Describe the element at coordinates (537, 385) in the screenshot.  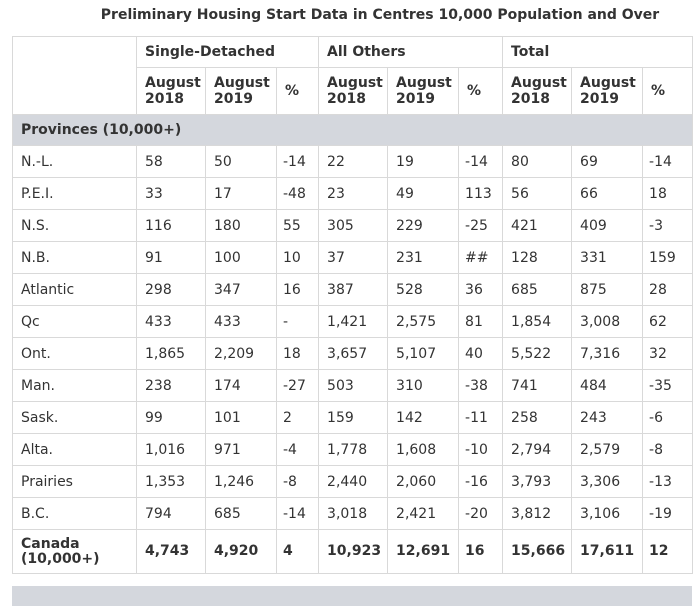
I see `data-cell: 741` at that location.